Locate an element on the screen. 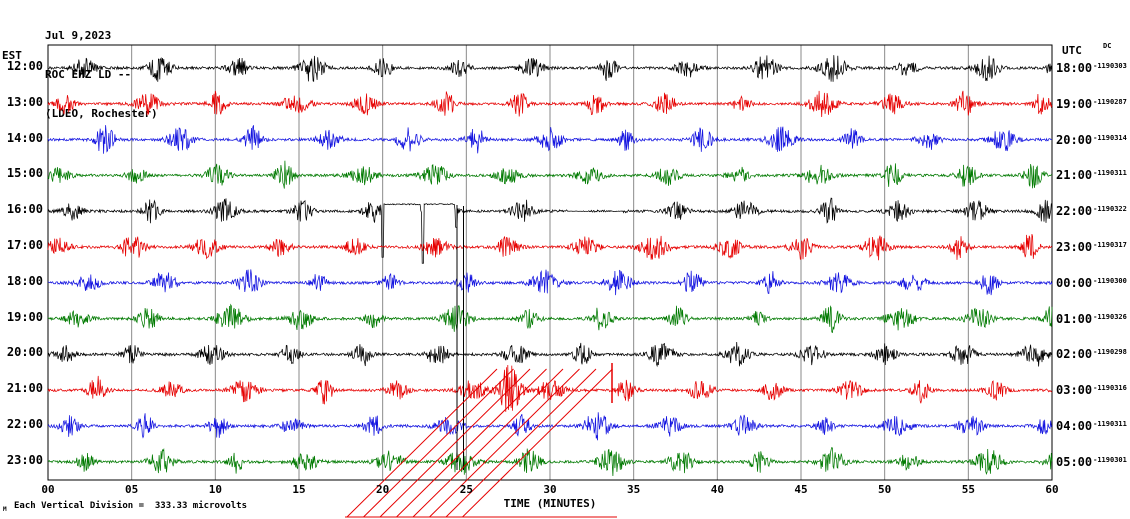 This screenshot has width=1130, height=519. utc-hour-text: 21:00 is located at coordinates (1074, 175).